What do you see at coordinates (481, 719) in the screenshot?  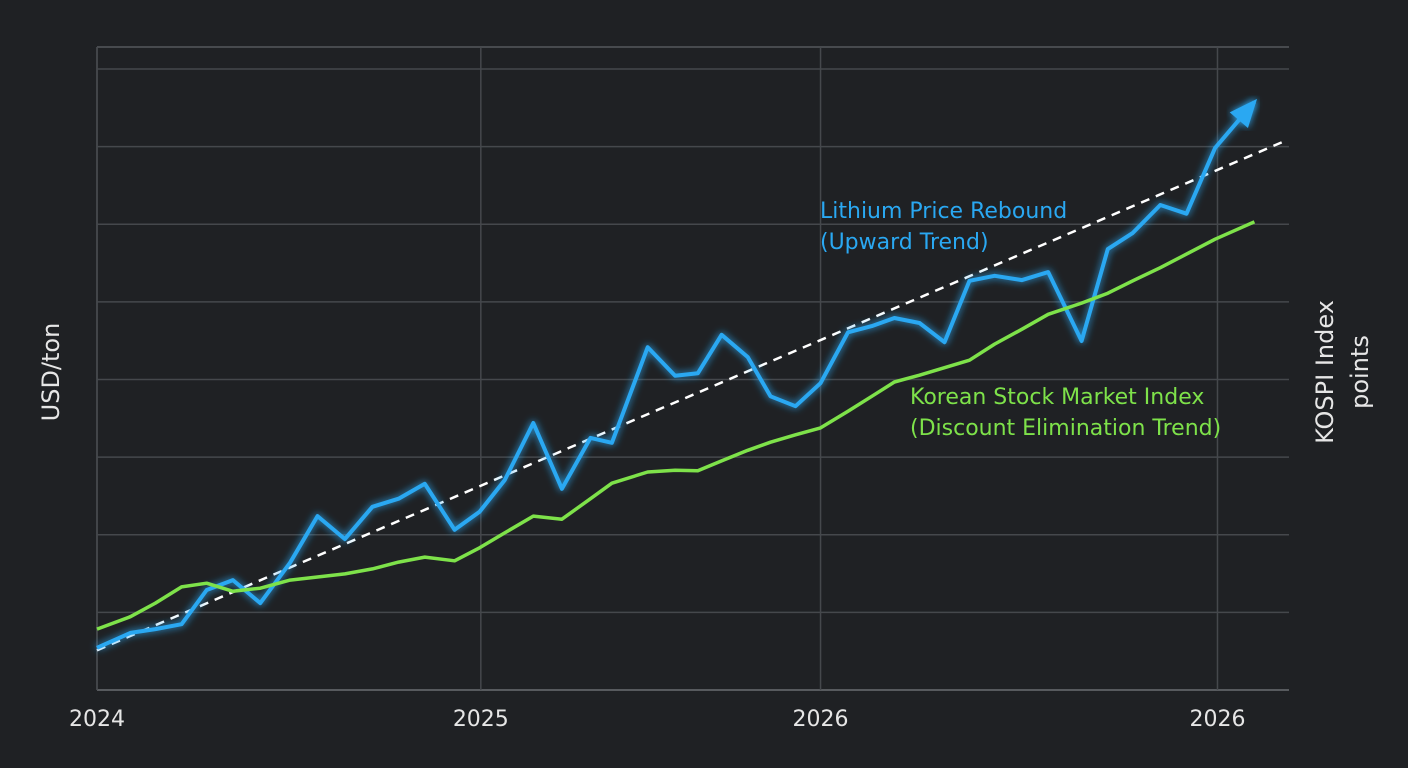 I see `x-tick-label: 2025` at bounding box center [481, 719].